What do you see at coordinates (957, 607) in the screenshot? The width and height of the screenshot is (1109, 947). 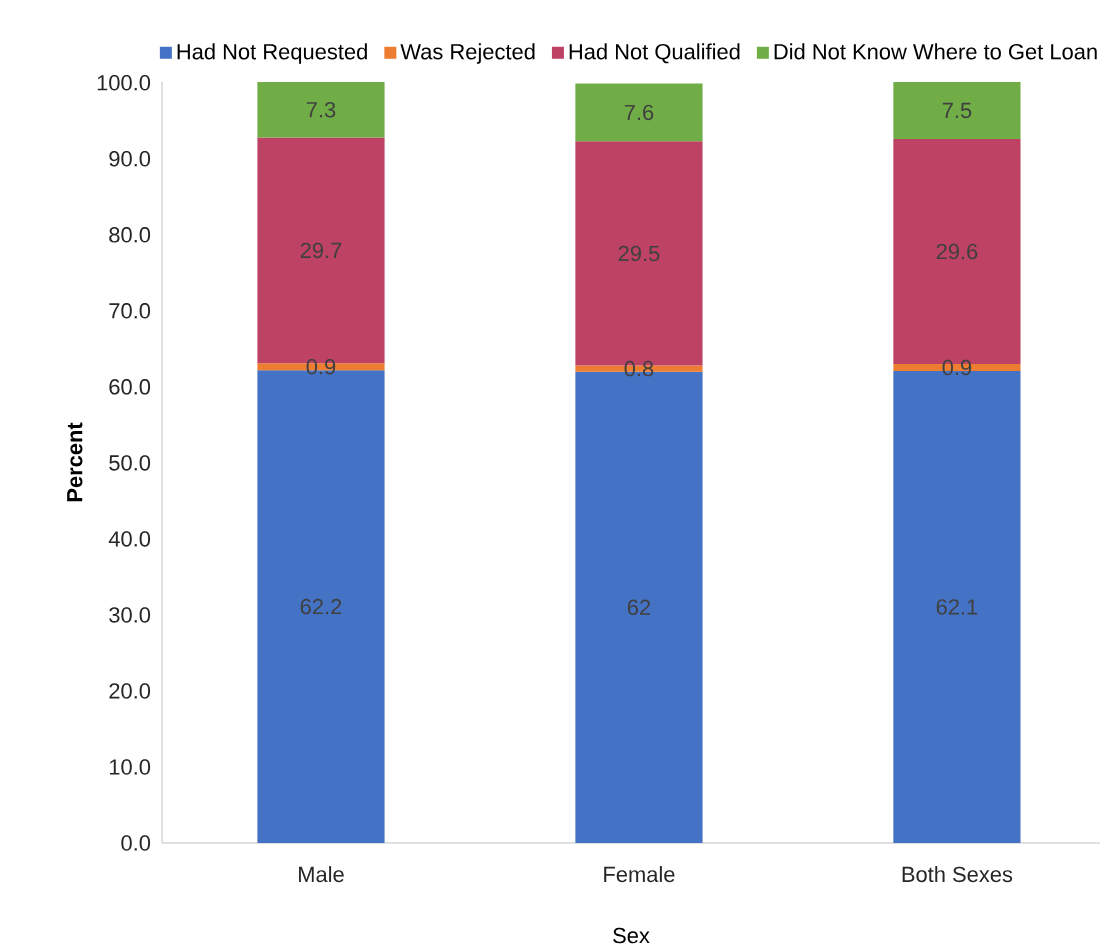 I see `data-label: 62.1` at bounding box center [957, 607].